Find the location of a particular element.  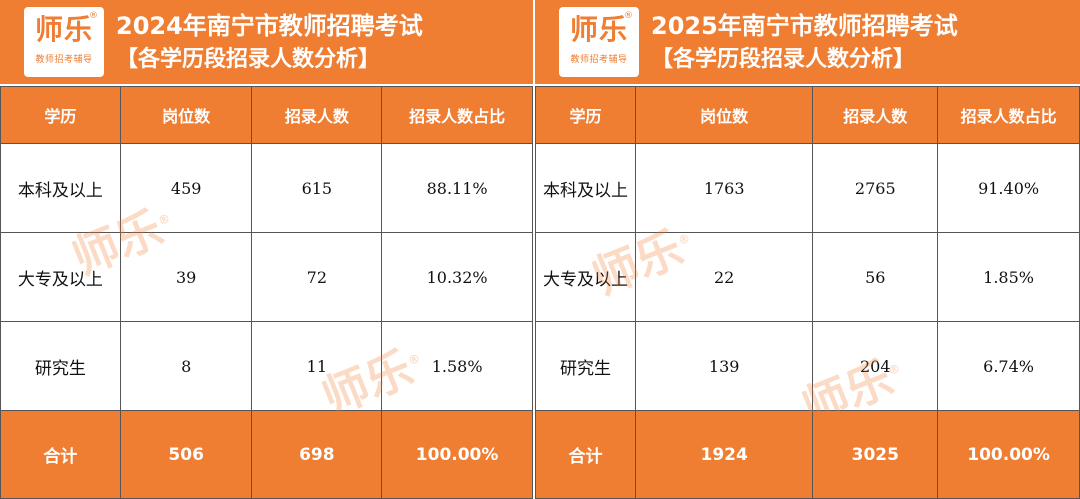

table-cell: 6.74% is located at coordinates (1008, 366).